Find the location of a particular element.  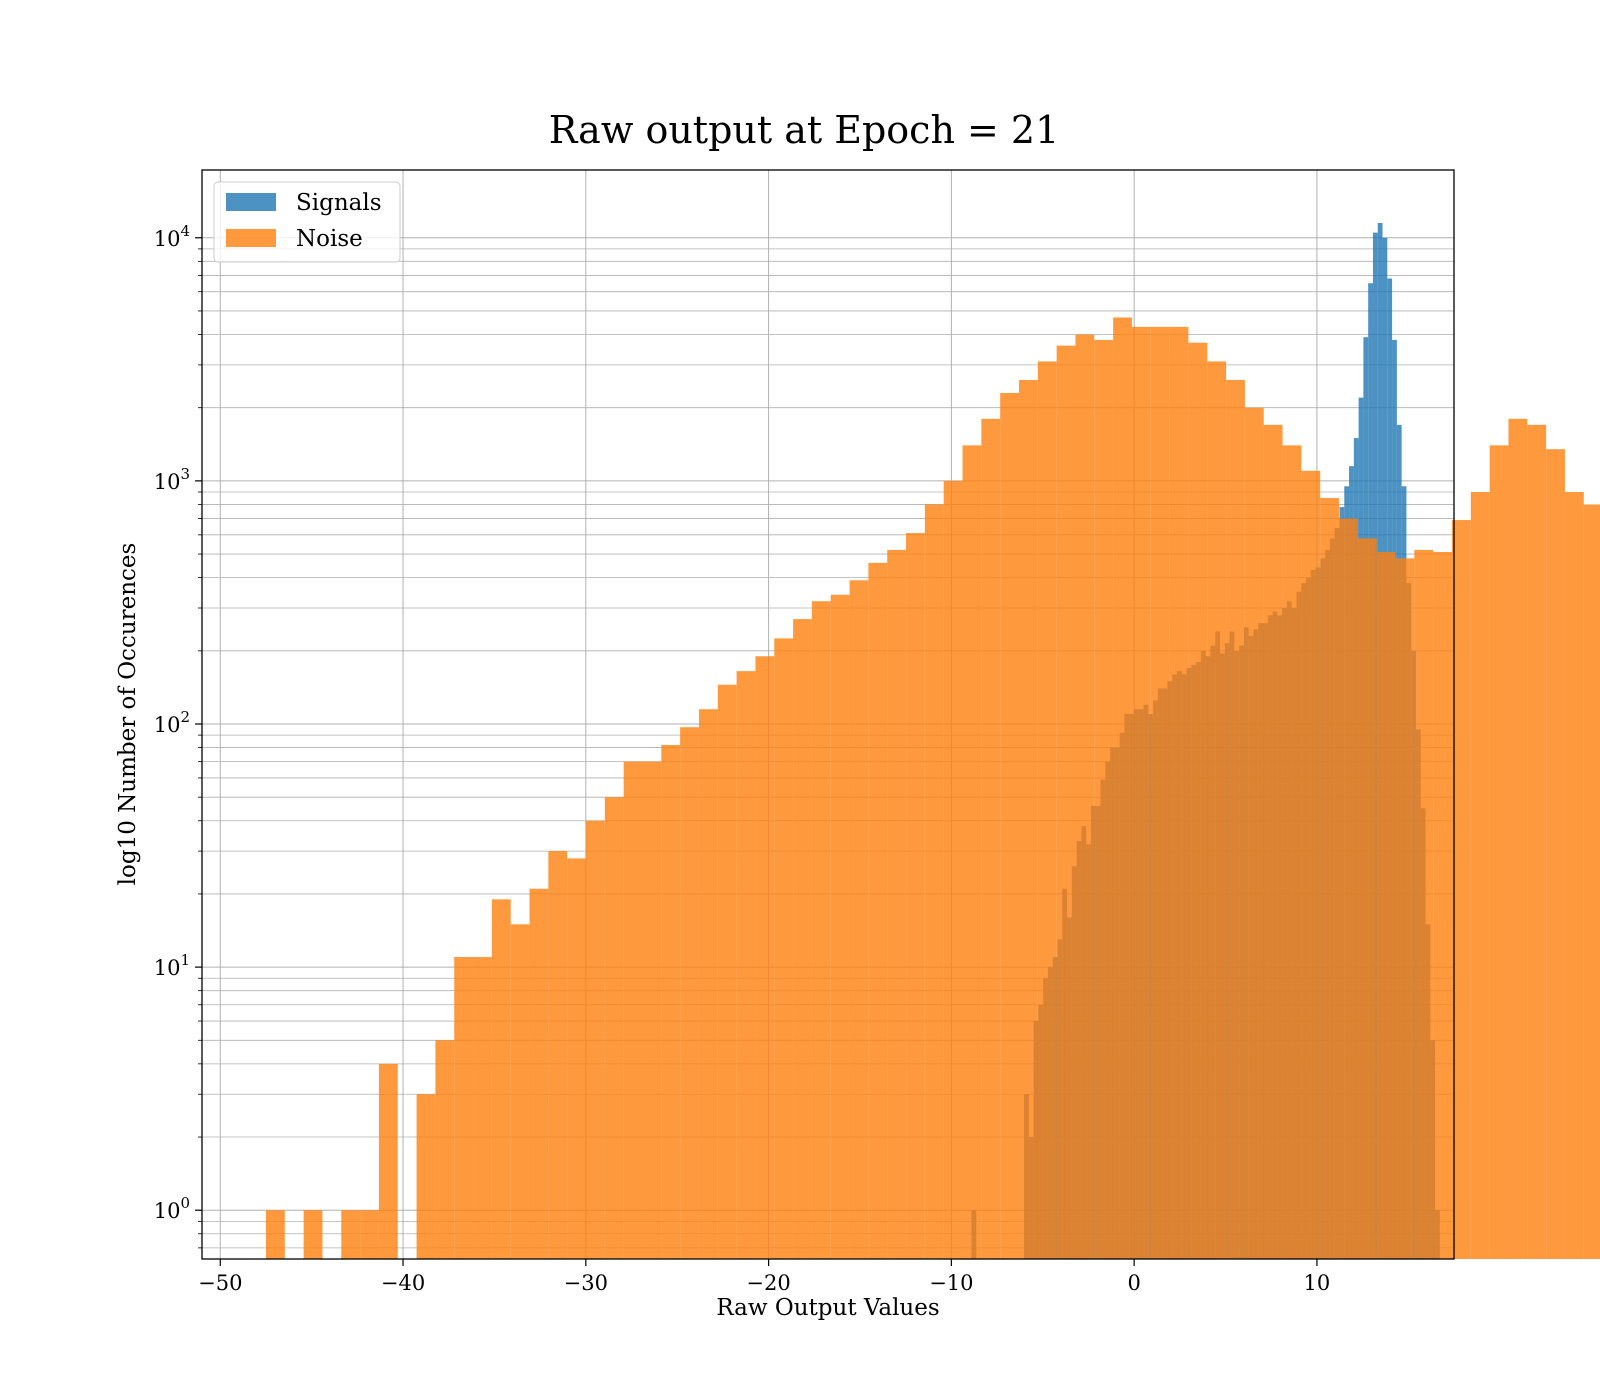

legend-label-noise: Noise is located at coordinates (329, 239).